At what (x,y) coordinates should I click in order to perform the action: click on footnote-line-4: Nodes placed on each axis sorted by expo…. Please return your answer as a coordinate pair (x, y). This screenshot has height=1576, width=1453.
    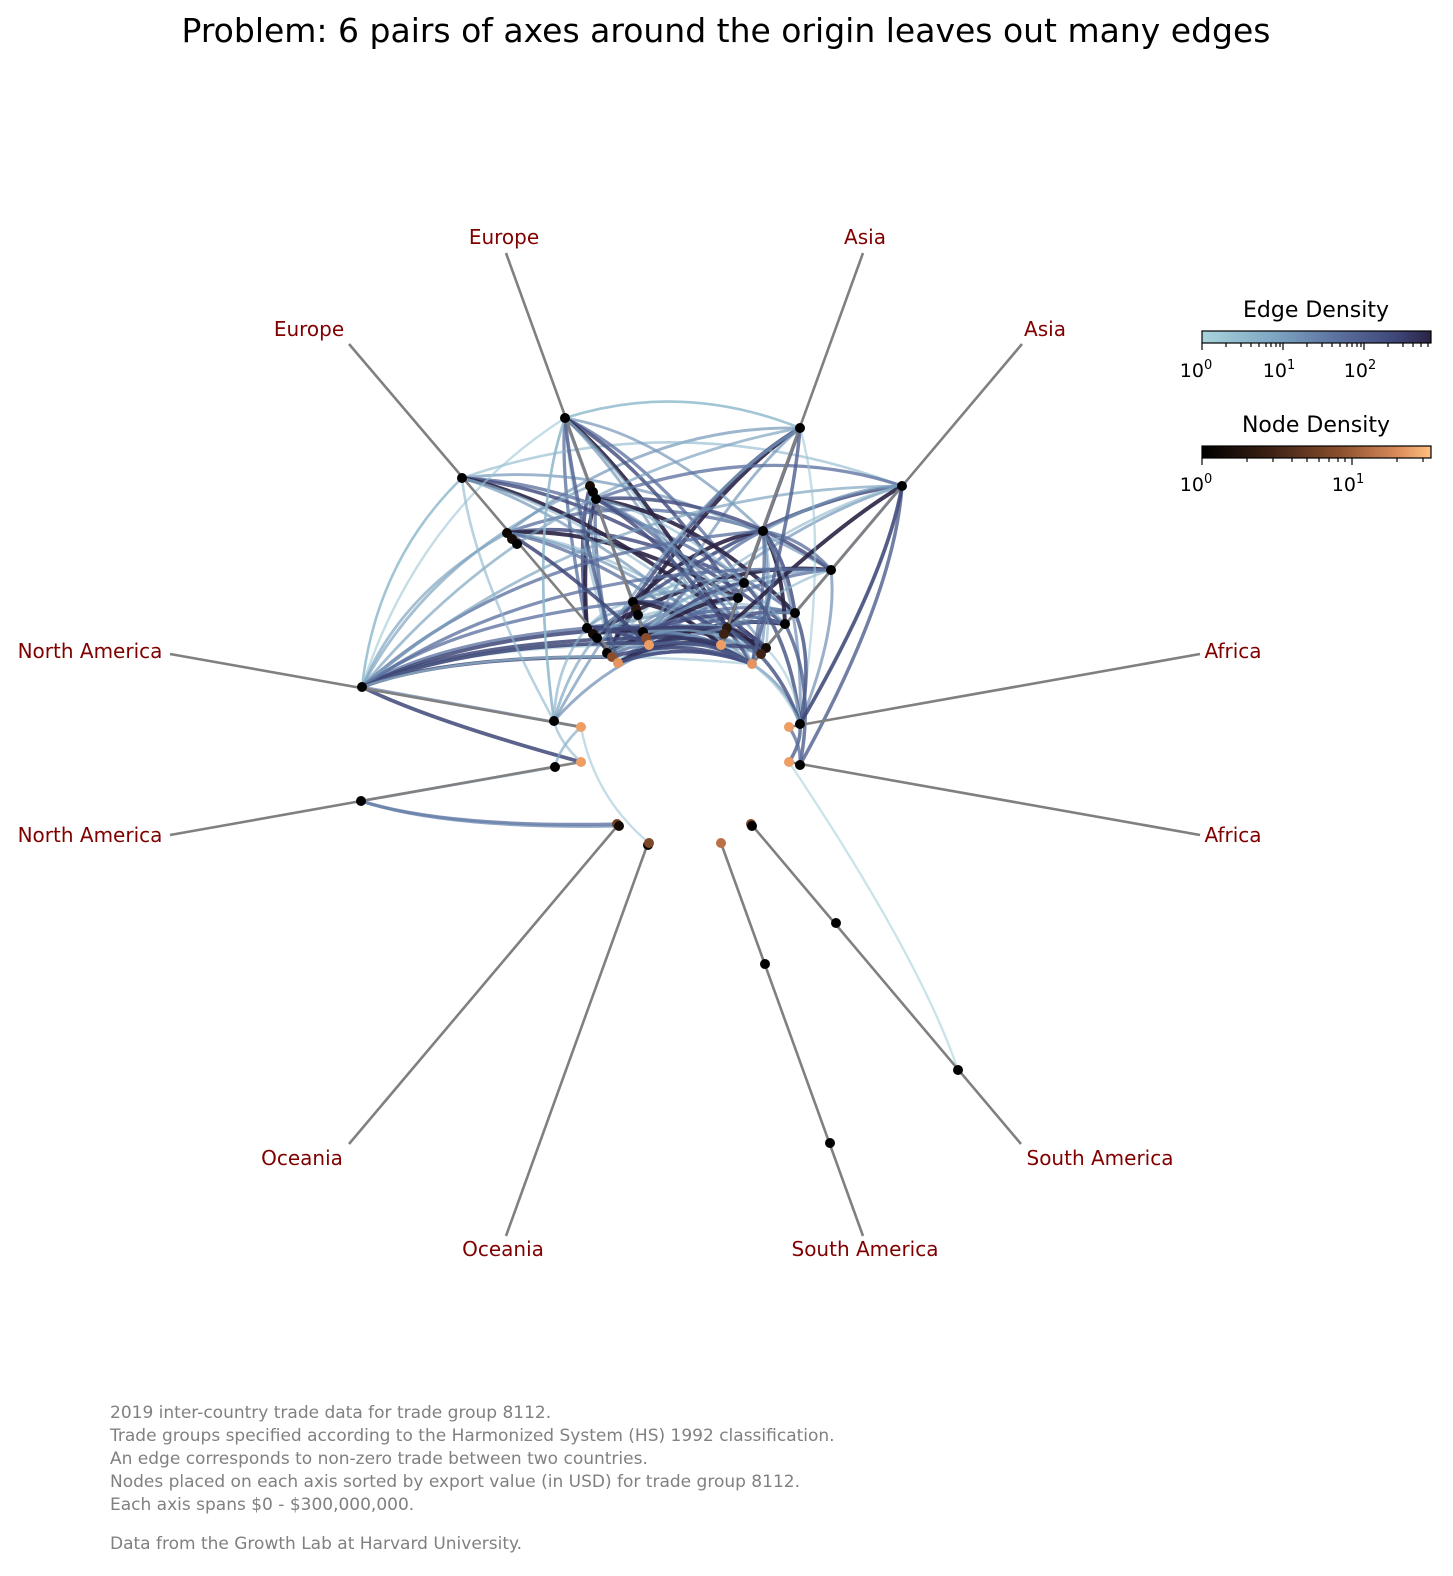
    Looking at the image, I should click on (455, 1482).